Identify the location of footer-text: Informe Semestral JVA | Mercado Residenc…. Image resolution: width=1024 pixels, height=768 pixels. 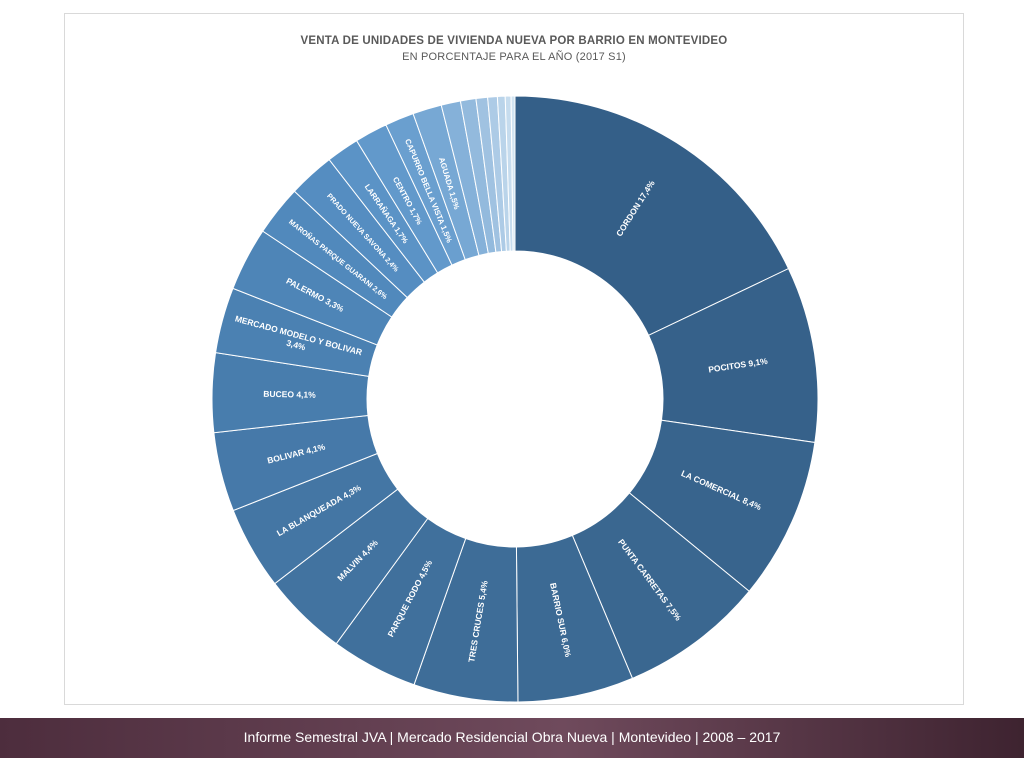
(512, 737).